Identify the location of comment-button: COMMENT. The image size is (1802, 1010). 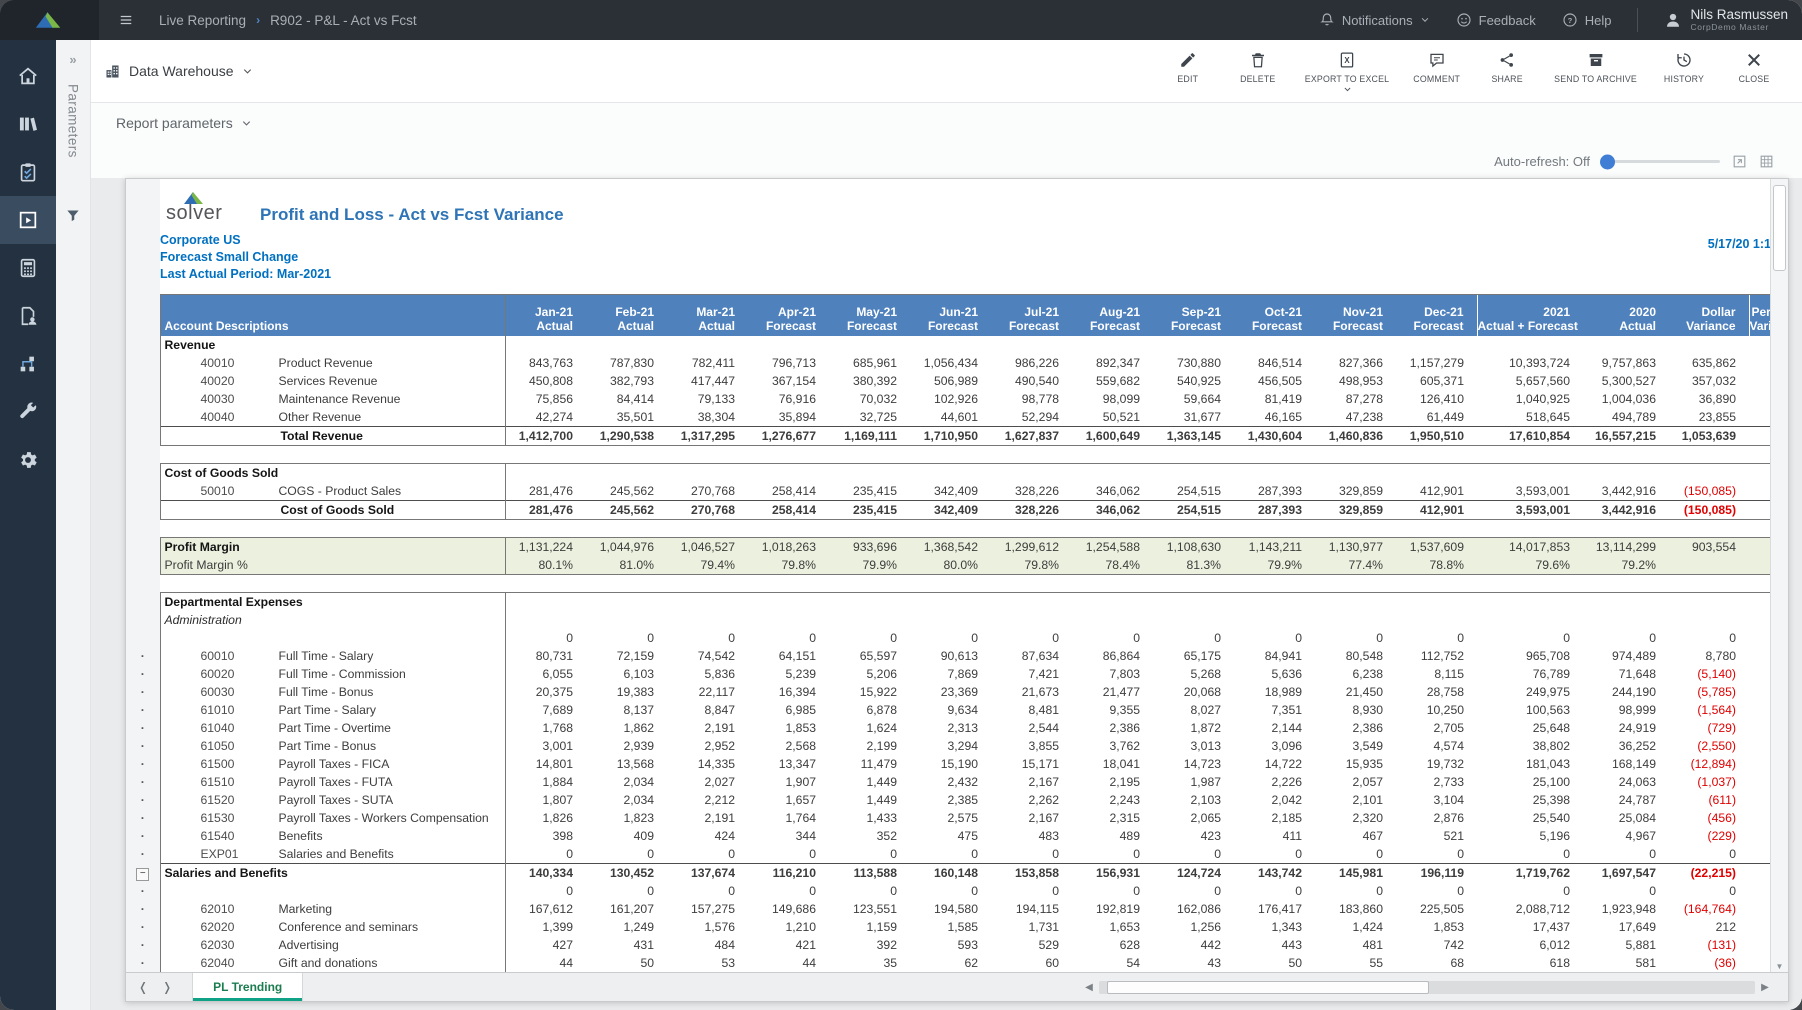
(1436, 66).